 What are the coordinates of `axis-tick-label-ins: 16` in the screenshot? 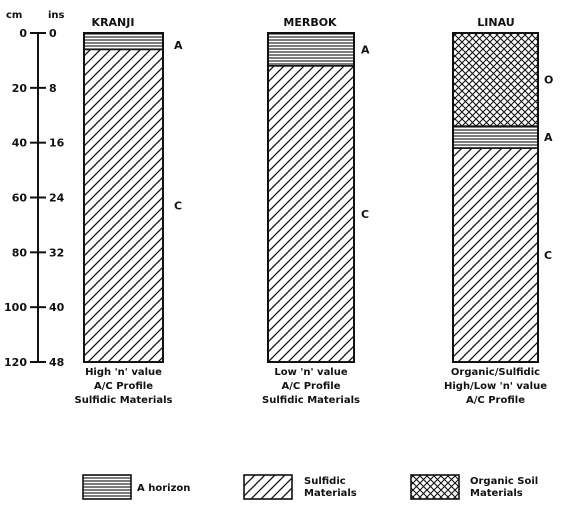 It's located at (57, 143).